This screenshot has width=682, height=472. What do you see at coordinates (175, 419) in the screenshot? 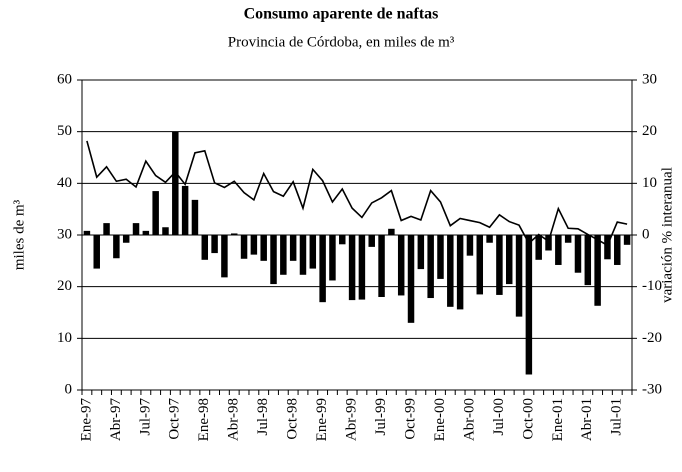
I see `x-tick-label: Oct-97` at bounding box center [175, 419].